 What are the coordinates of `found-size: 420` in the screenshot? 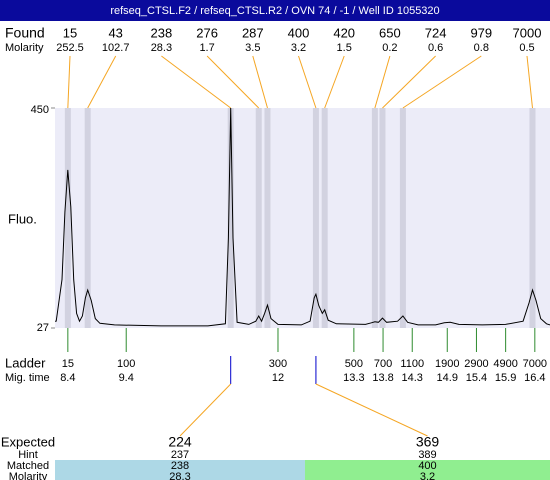 It's located at (344, 32).